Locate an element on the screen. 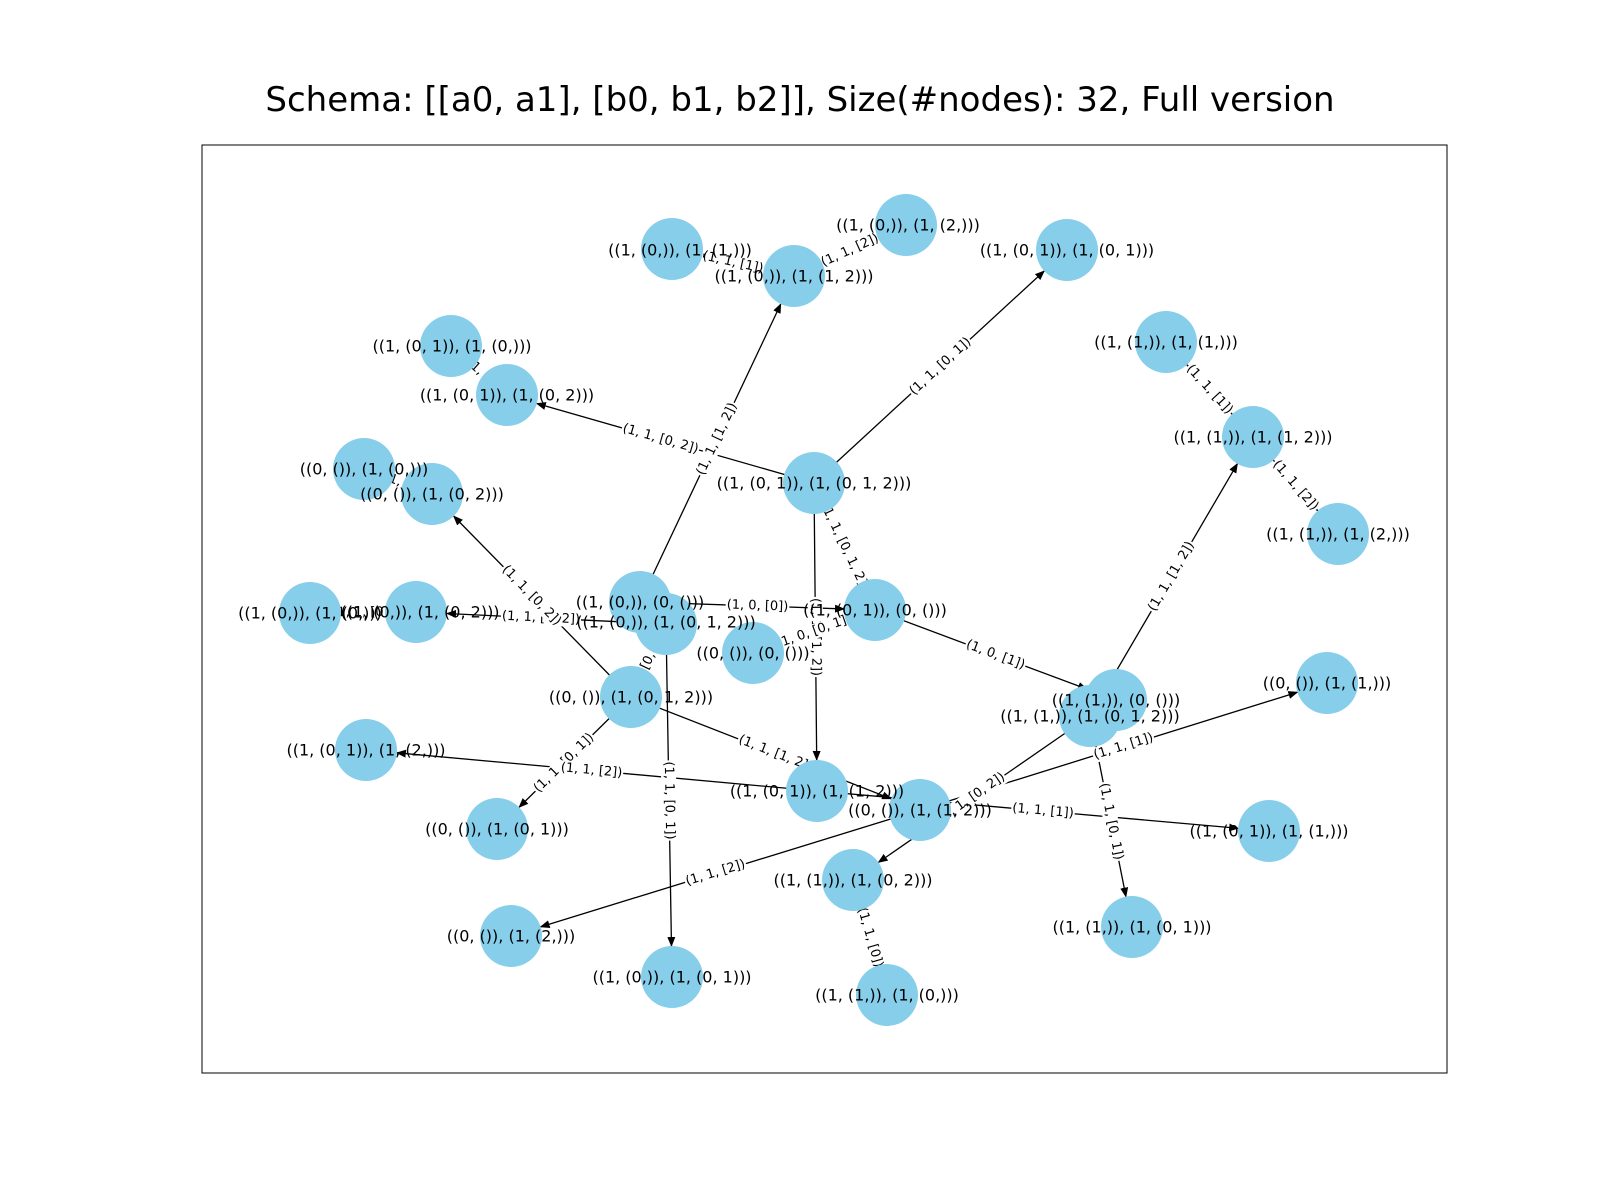 The height and width of the screenshot is (1200, 1600). node-label: ((1, (1,)), (1, (1,))) is located at coordinates (1166, 342).